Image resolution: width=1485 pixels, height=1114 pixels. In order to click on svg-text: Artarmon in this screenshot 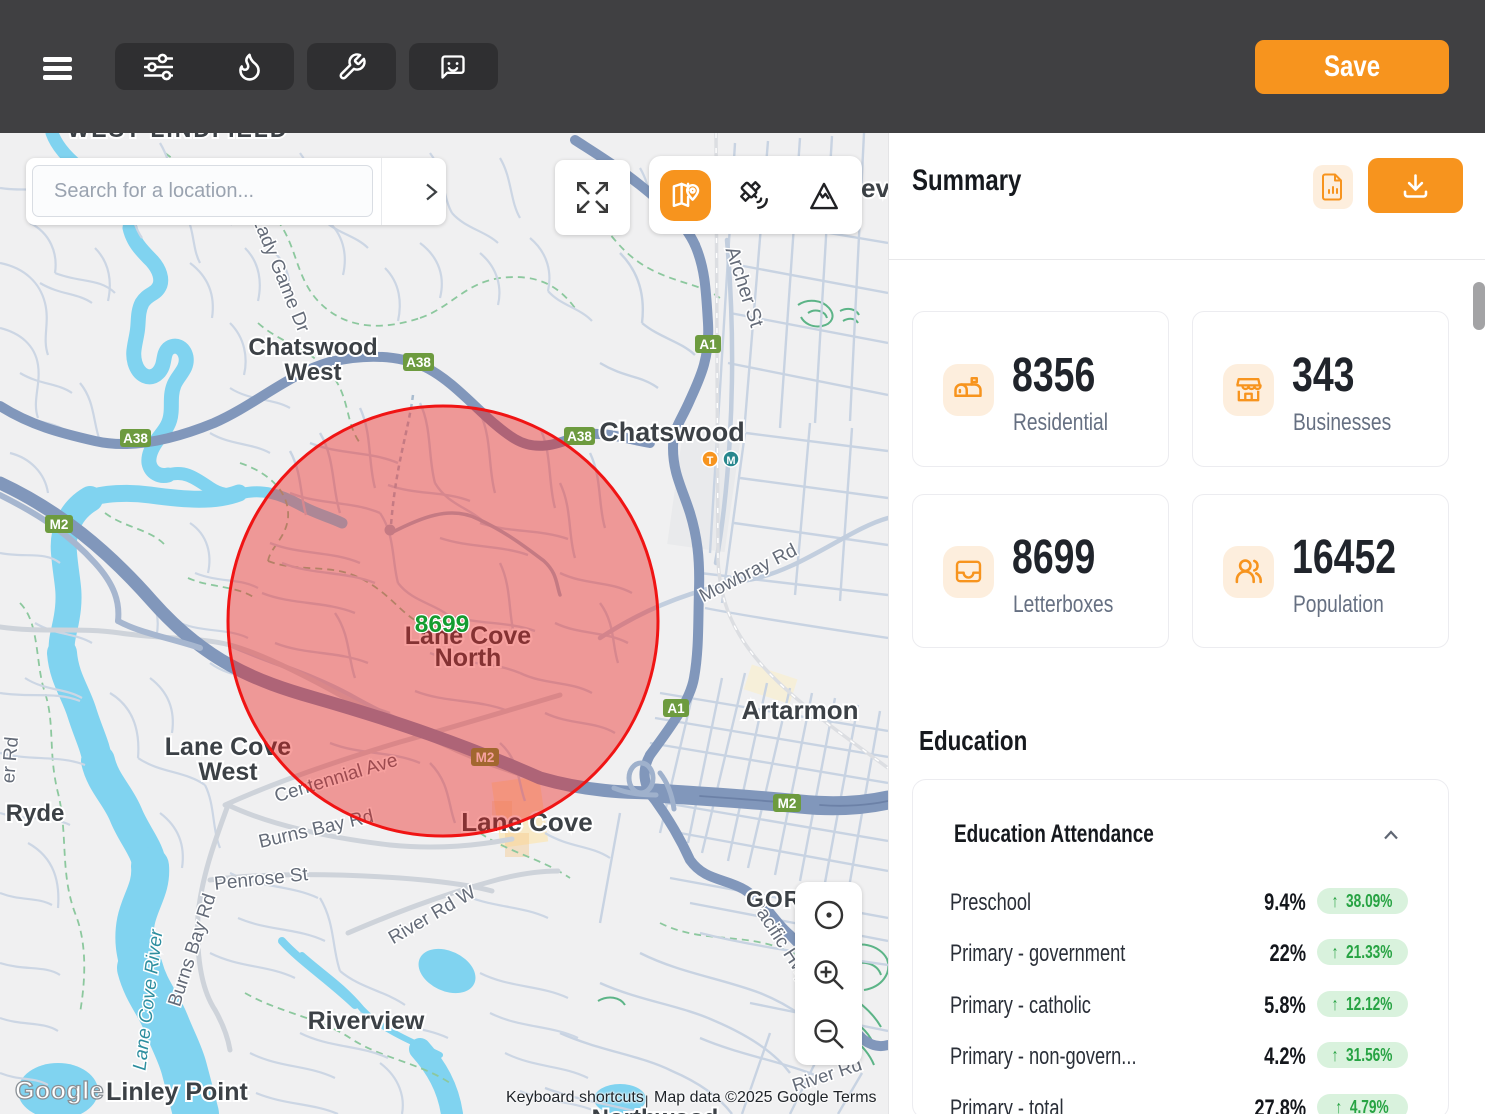, I will do `click(799, 710)`.